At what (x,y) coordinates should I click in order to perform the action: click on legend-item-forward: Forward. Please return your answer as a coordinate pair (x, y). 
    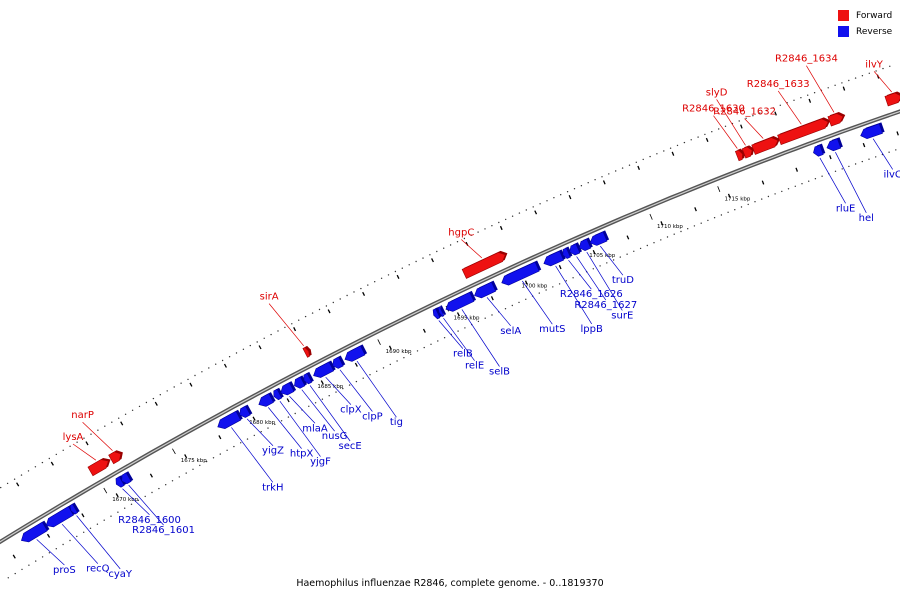
    Looking at the image, I should click on (865, 15).